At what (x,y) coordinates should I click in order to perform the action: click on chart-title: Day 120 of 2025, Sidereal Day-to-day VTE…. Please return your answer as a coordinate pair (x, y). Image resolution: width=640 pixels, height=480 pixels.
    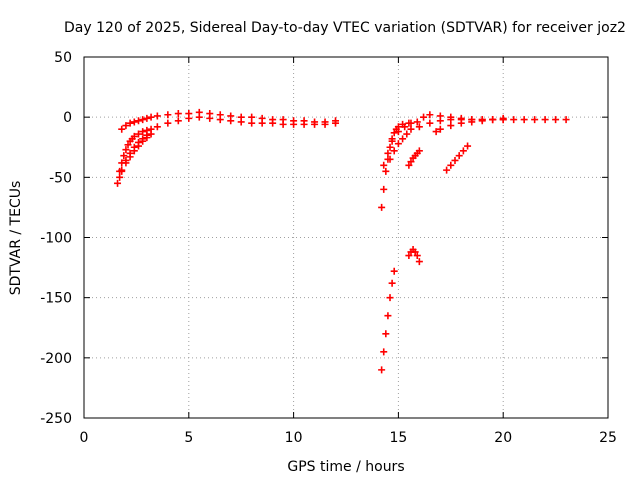
    Looking at the image, I should click on (345, 28).